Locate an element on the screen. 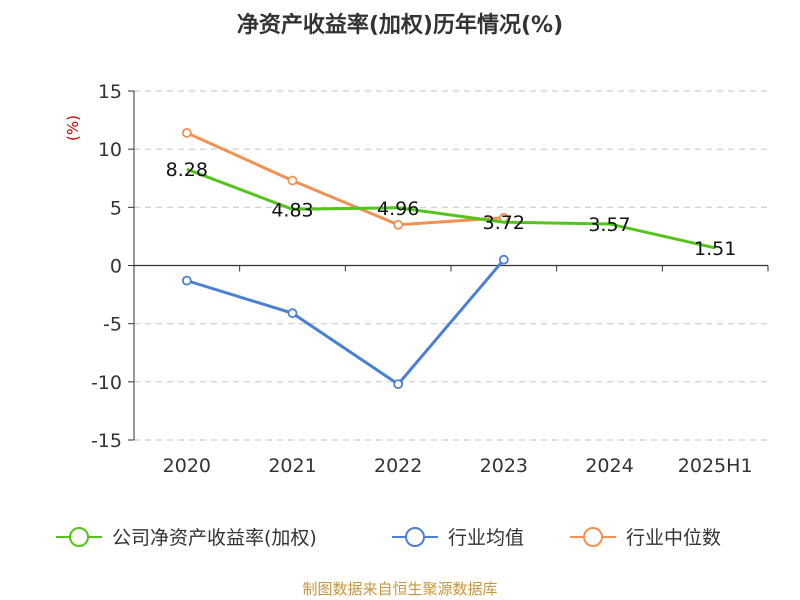 The image size is (800, 600). legend-item: 公司净资产收益率(加权) is located at coordinates (186, 538).